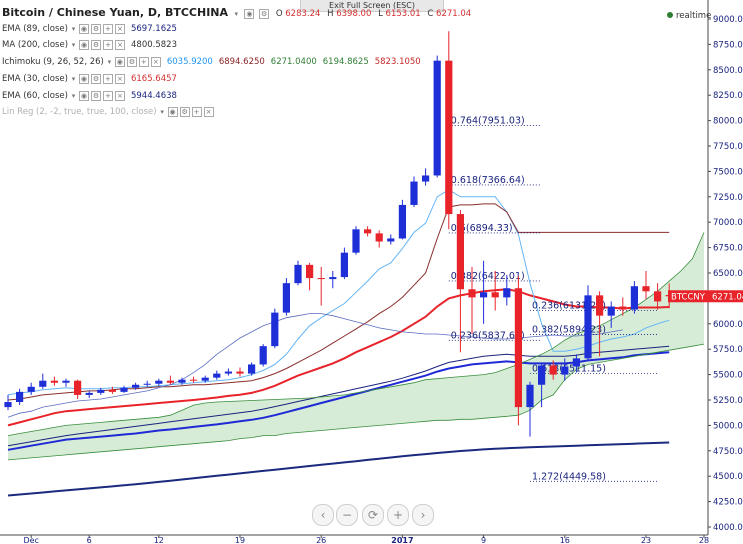 Image resolution: width=743 pixels, height=544 pixels. I want to click on indicator-value: 6194.8625, so click(345, 62).